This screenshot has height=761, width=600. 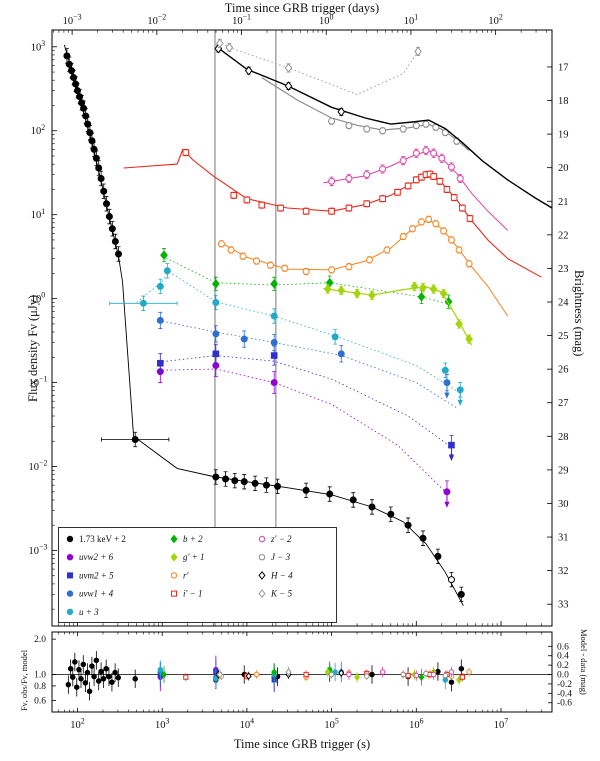 What do you see at coordinates (319, 66) in the screenshot?
I see `series-K` at bounding box center [319, 66].